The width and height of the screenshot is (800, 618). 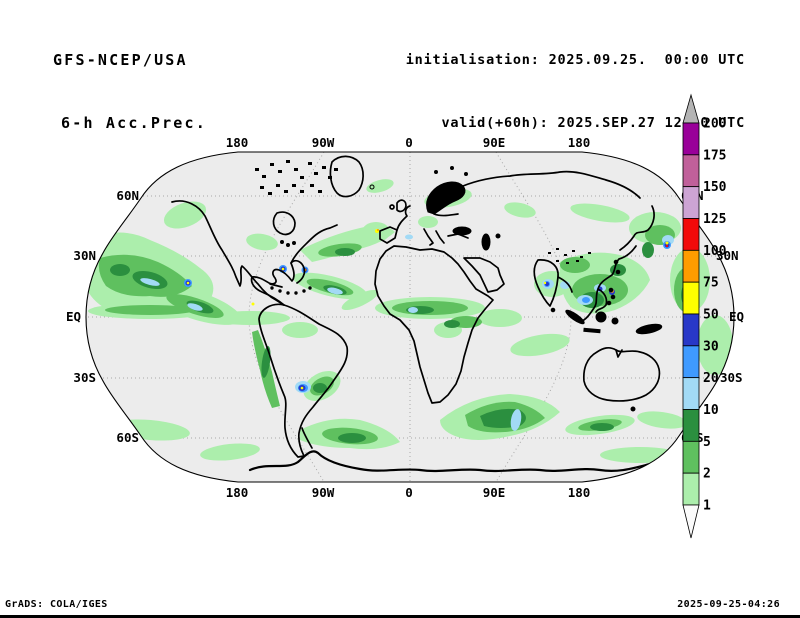 What do you see at coordinates (127, 195) in the screenshot?
I see `lat-label: 60N` at bounding box center [127, 195].